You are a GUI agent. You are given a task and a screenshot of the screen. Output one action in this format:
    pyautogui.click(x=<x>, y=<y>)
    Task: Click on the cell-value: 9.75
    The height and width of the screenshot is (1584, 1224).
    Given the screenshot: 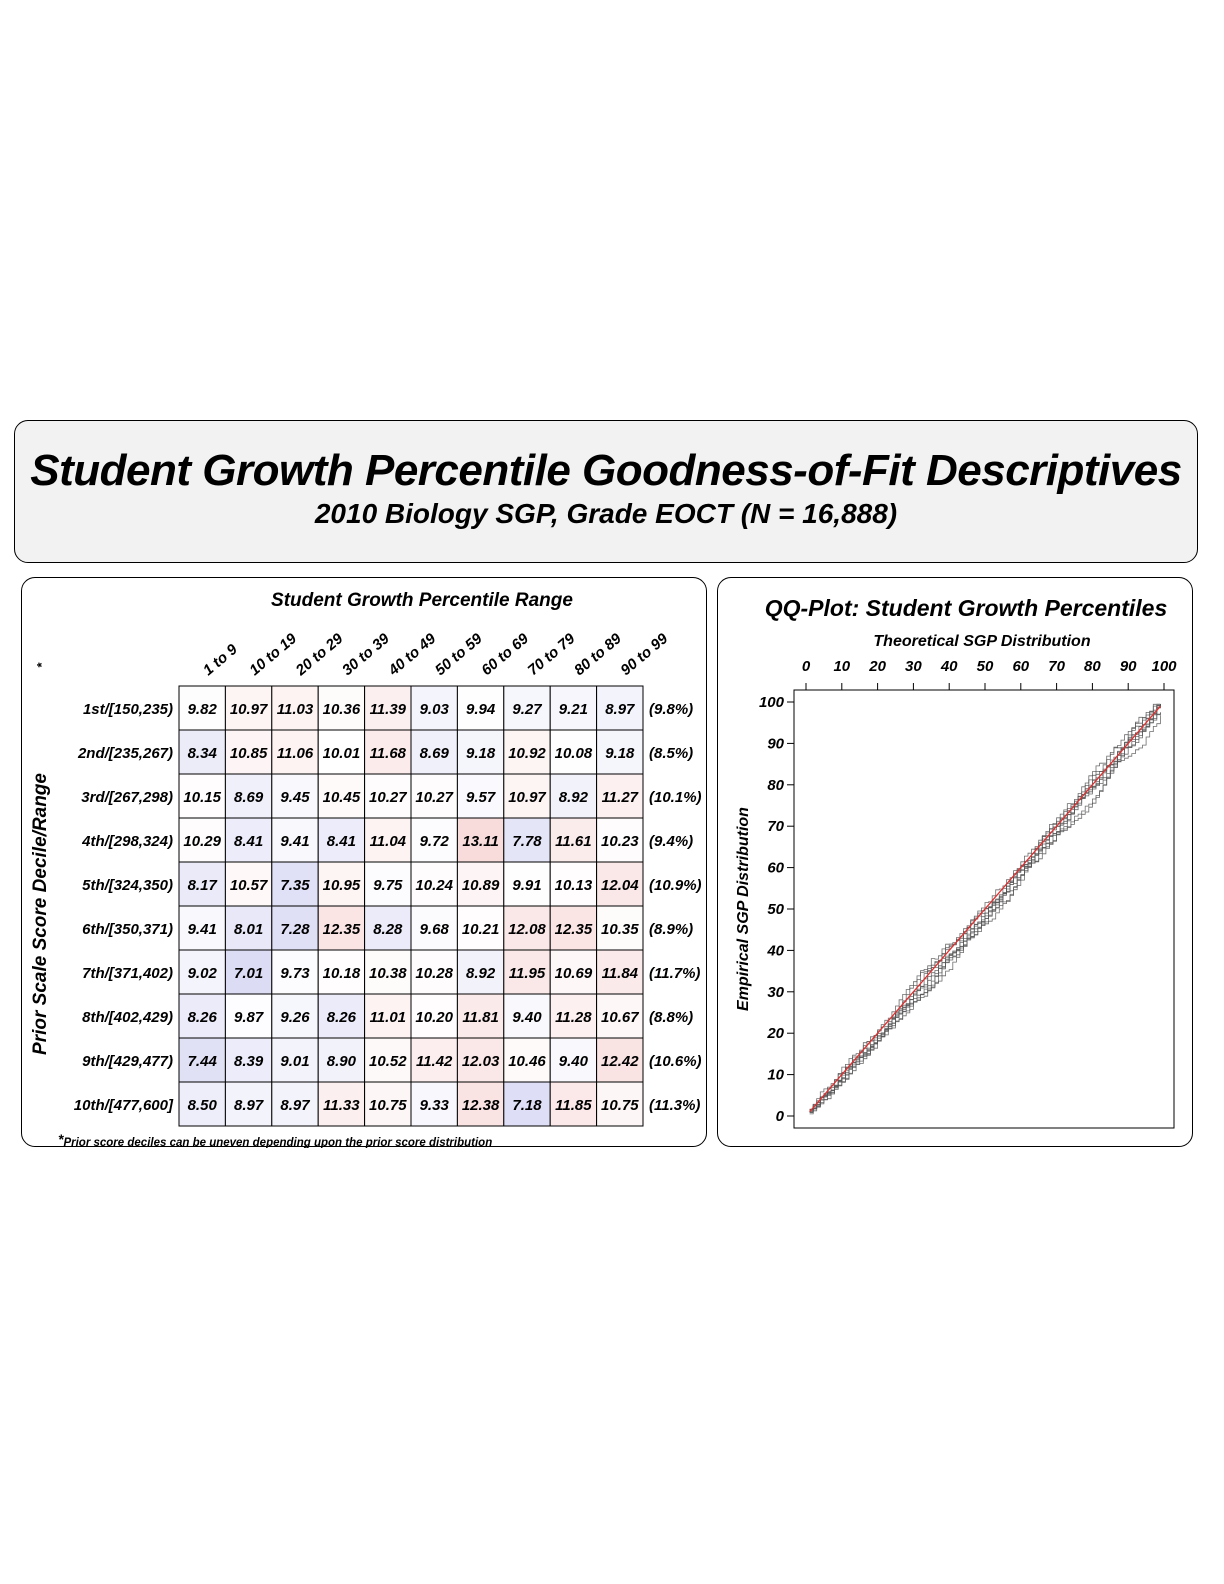 What is the action you would take?
    pyautogui.click(x=388, y=885)
    